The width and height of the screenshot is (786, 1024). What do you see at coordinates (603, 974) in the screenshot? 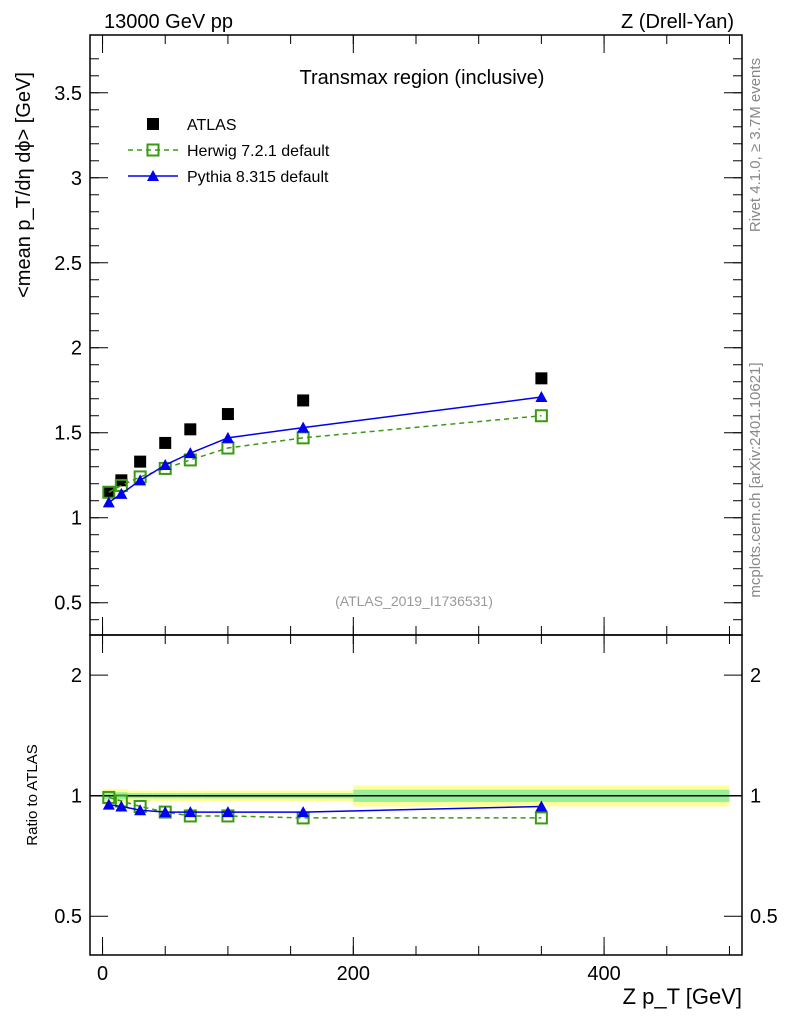
I see `x-tick-label: 400` at bounding box center [603, 974].